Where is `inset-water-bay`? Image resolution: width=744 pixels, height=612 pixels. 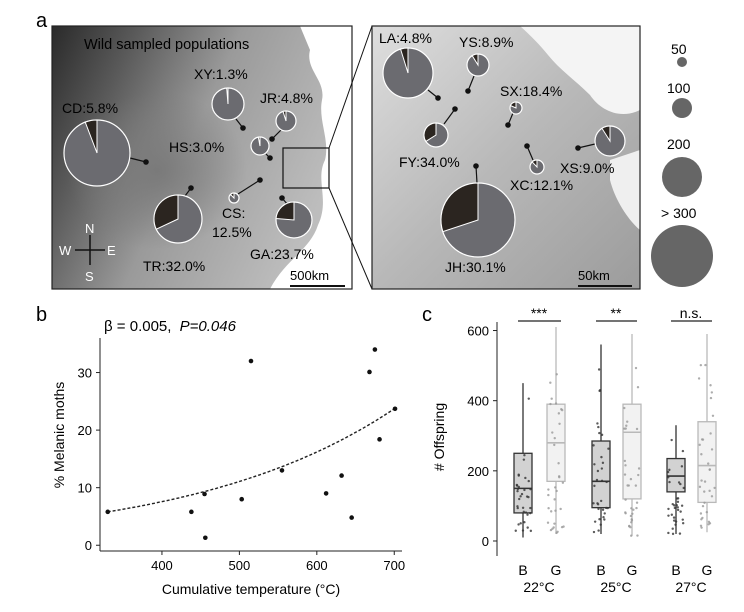
inset-water-bay is located at coordinates (580, 70).